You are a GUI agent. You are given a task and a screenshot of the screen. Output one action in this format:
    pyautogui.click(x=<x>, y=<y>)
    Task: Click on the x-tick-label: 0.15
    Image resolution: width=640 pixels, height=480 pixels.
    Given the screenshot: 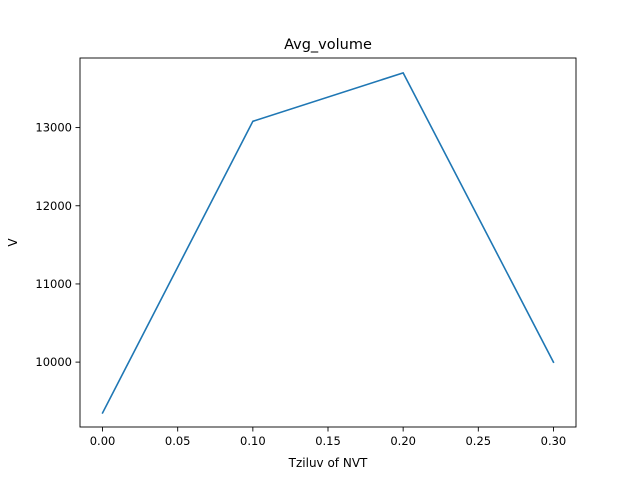 What is the action you would take?
    pyautogui.click(x=328, y=441)
    